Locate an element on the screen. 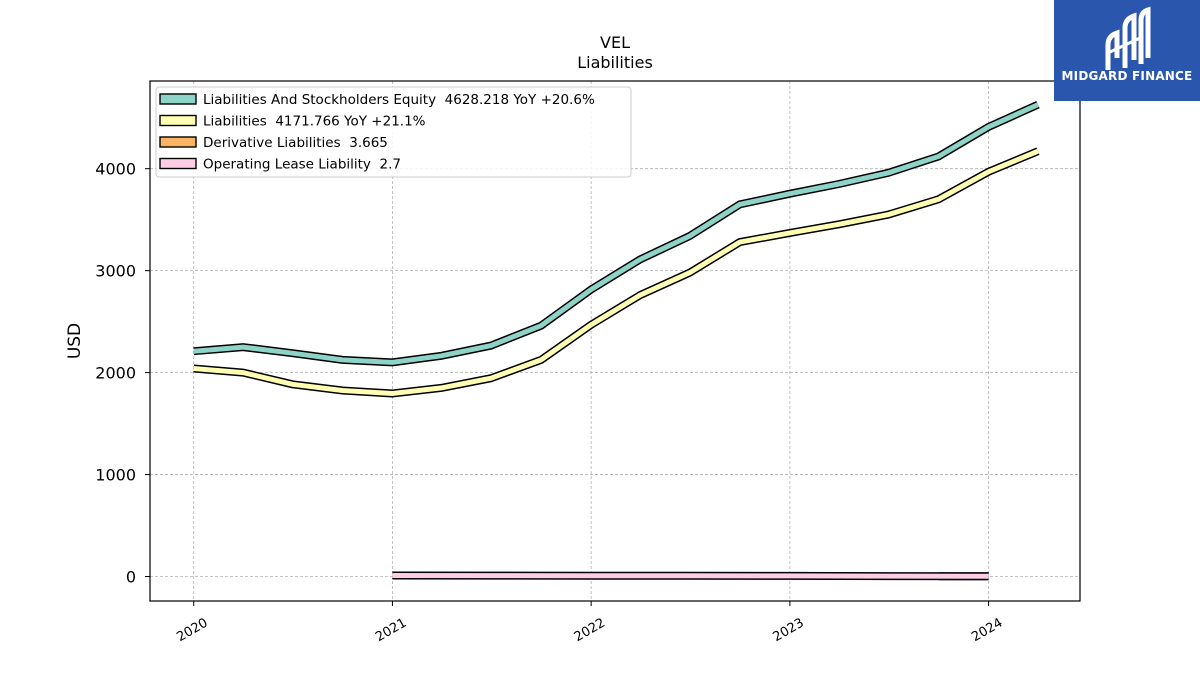 The image size is (1200, 675). y-tick-label: 2000 is located at coordinates (115, 373).